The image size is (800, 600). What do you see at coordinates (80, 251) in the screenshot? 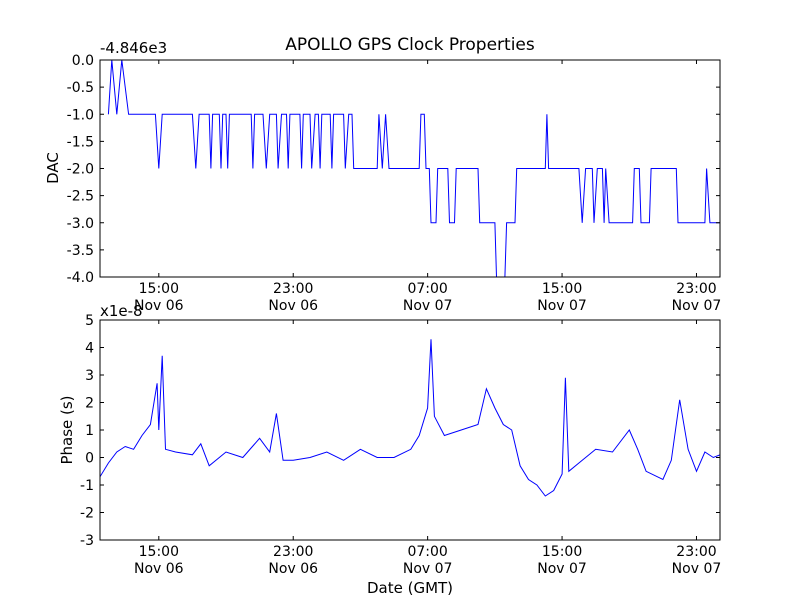
I see `y-tick-label: -3.5` at bounding box center [80, 251].